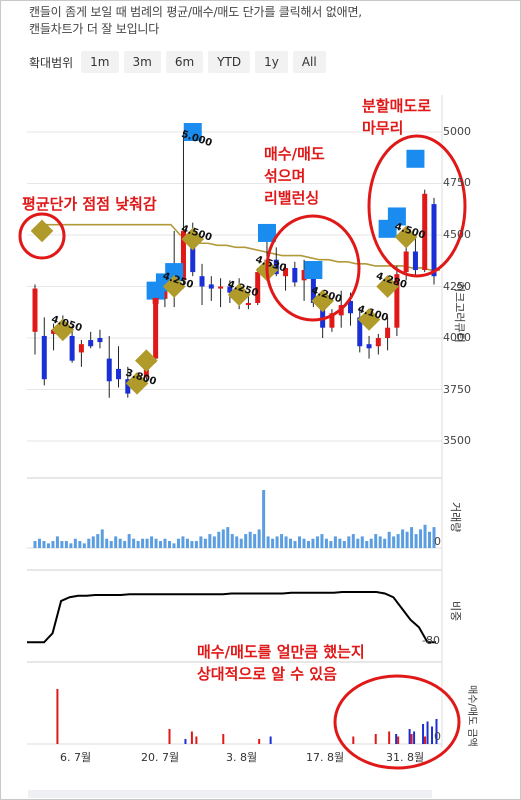 Image resolution: width=521 pixels, height=800 pixels. What do you see at coordinates (195, 12) in the screenshot?
I see `note-line-1: 캔들이 좀게 보일 때 범례의 평균/매수/매도 단가를 클릭해서 없애면,` at bounding box center [195, 12].